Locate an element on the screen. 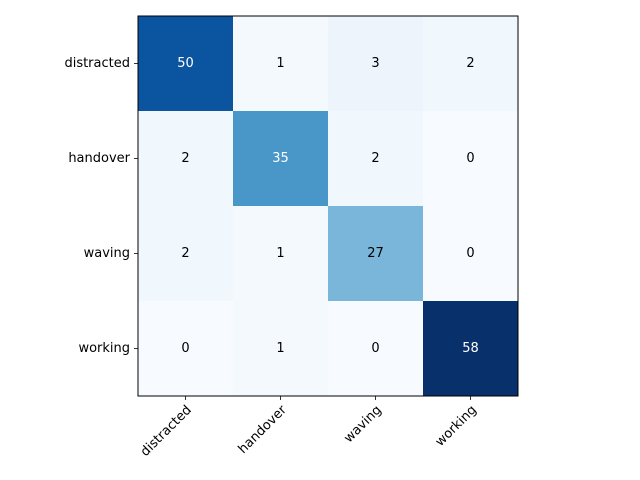 The height and width of the screenshot is (480, 640). heatmap-cell-distracted-handover is located at coordinates (280, 63).